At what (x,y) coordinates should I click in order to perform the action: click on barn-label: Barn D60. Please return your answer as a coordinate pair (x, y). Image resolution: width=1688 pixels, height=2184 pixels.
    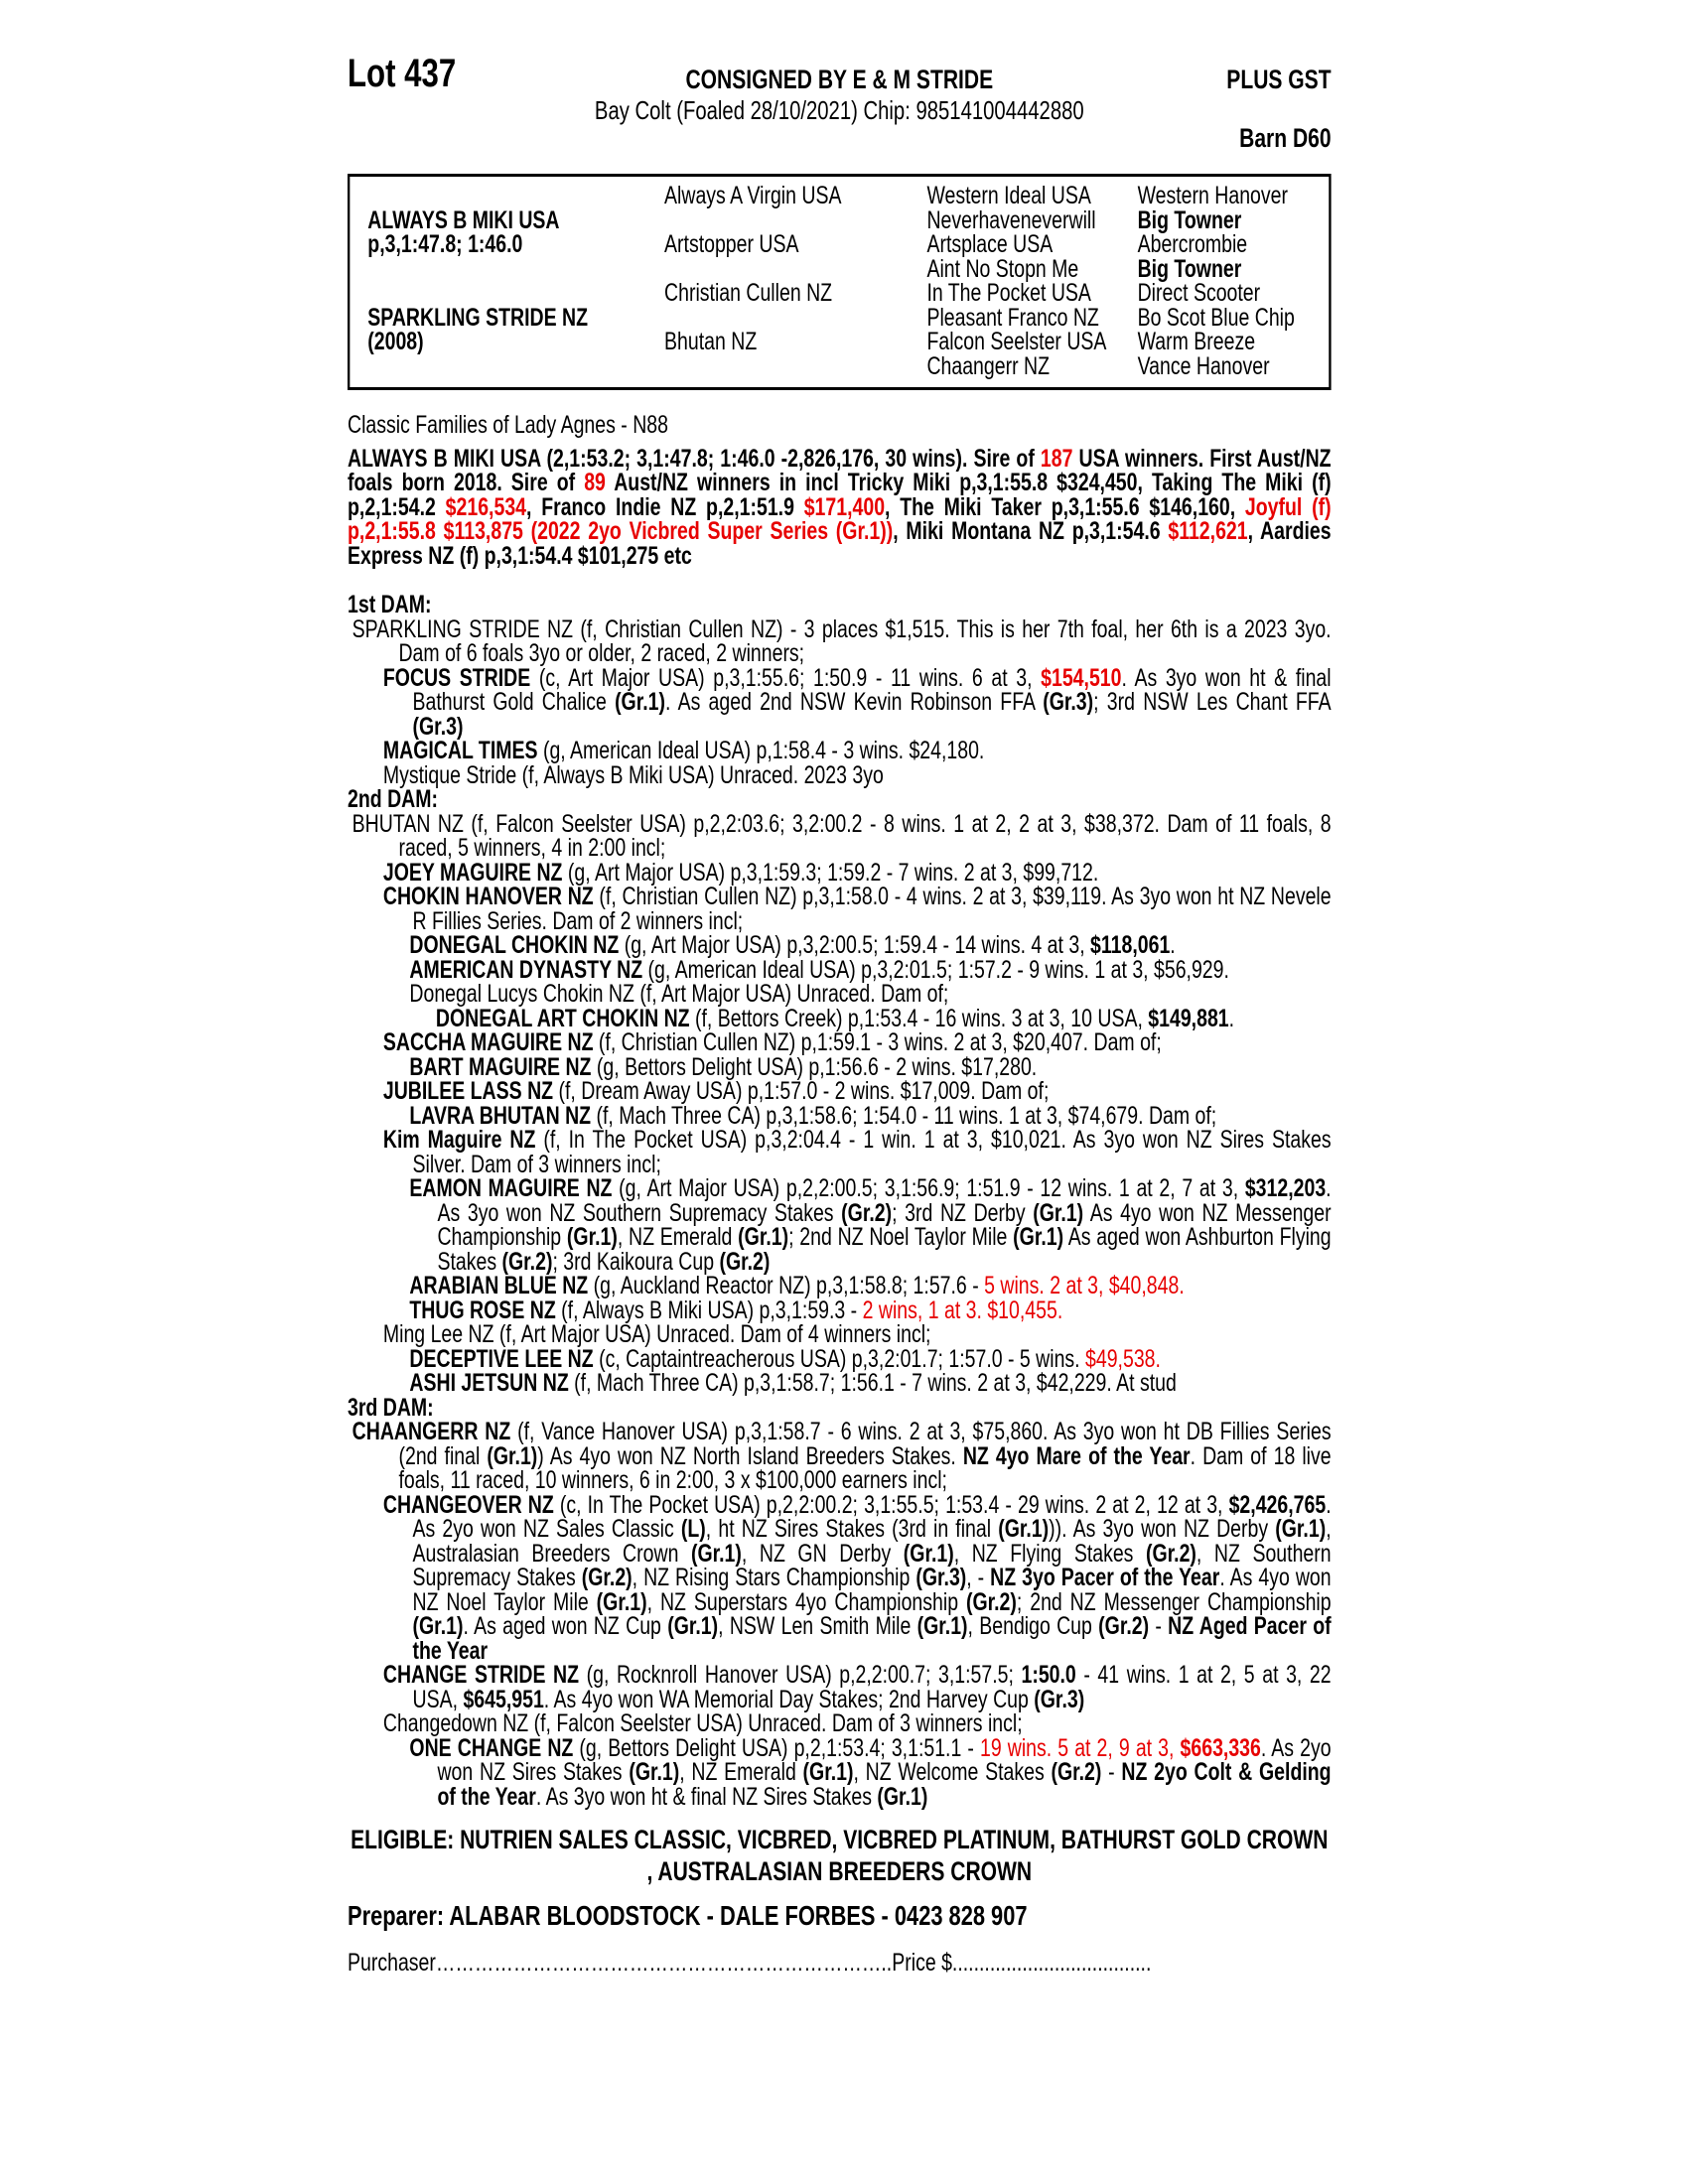
    Looking at the image, I should click on (1285, 137).